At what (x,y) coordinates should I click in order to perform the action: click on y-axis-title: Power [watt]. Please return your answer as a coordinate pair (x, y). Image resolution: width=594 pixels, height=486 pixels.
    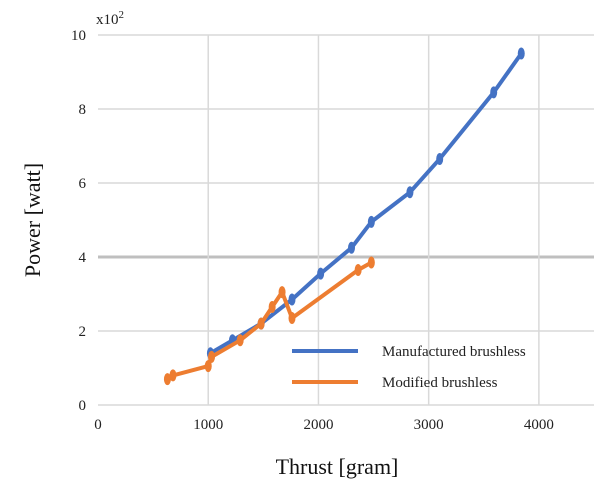
    Looking at the image, I should click on (32, 220).